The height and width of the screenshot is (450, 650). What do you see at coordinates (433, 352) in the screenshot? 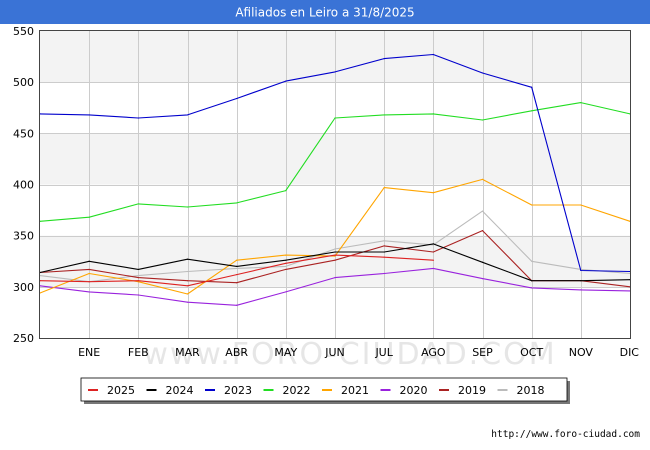
I see `x-tick-label: AGO` at bounding box center [433, 352].